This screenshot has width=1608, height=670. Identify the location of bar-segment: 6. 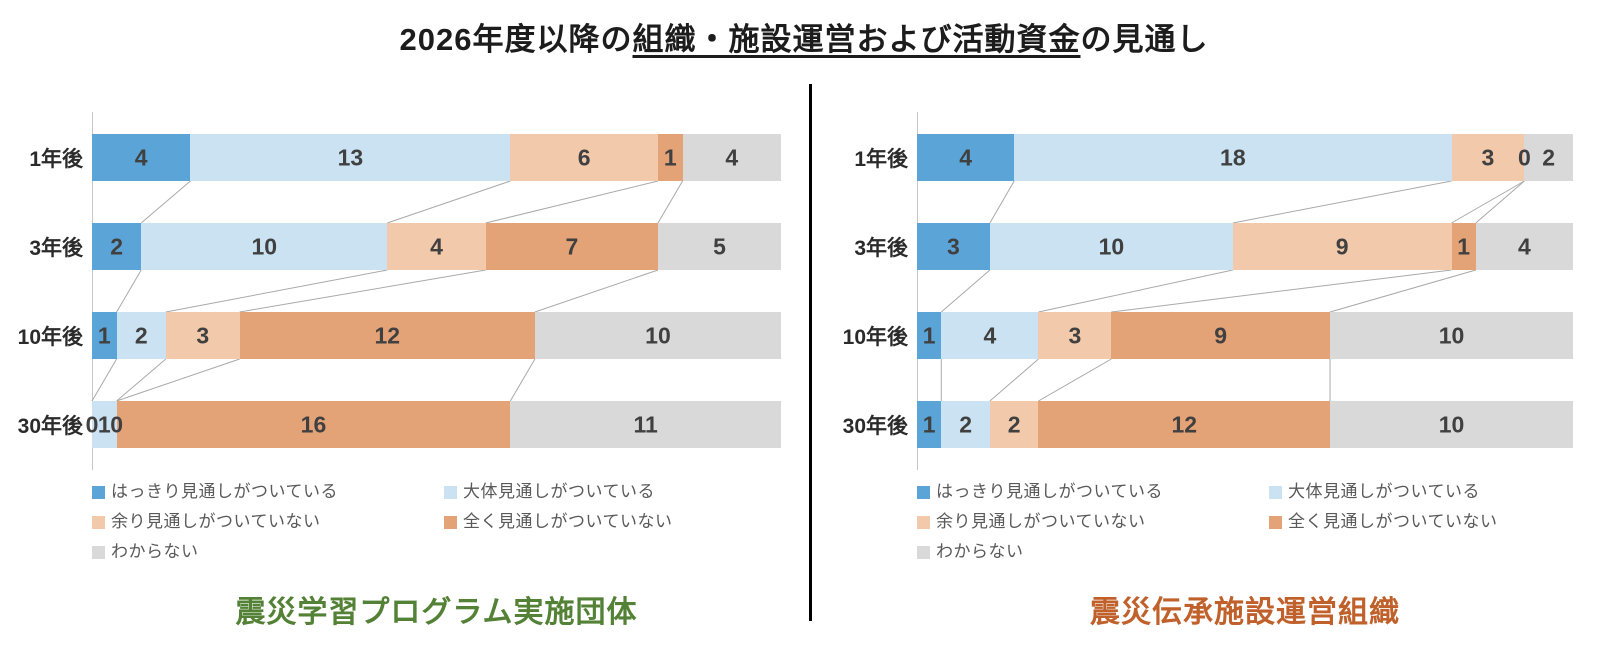
(584, 157).